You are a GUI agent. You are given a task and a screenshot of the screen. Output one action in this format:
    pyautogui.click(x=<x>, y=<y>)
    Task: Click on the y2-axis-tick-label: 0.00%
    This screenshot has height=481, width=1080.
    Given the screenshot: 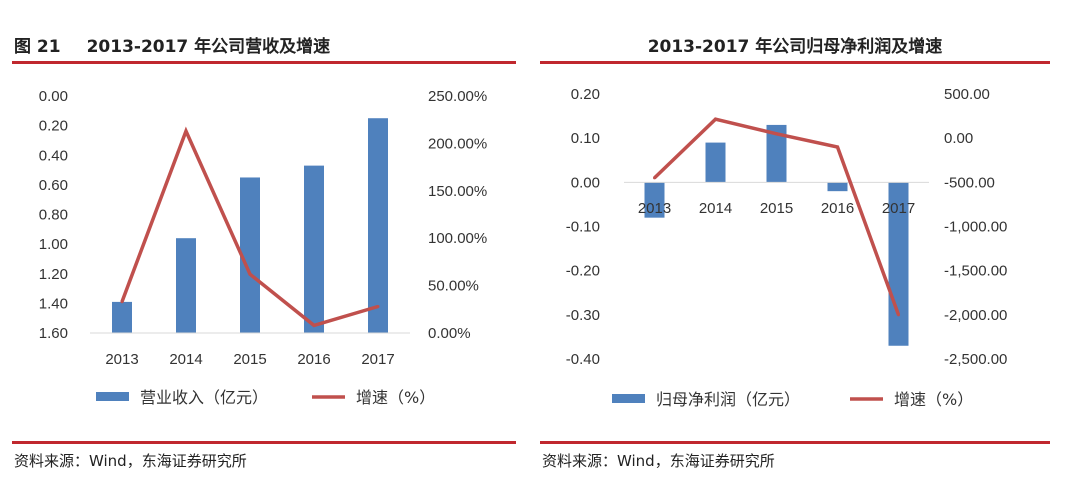 What is the action you would take?
    pyautogui.click(x=449, y=333)
    